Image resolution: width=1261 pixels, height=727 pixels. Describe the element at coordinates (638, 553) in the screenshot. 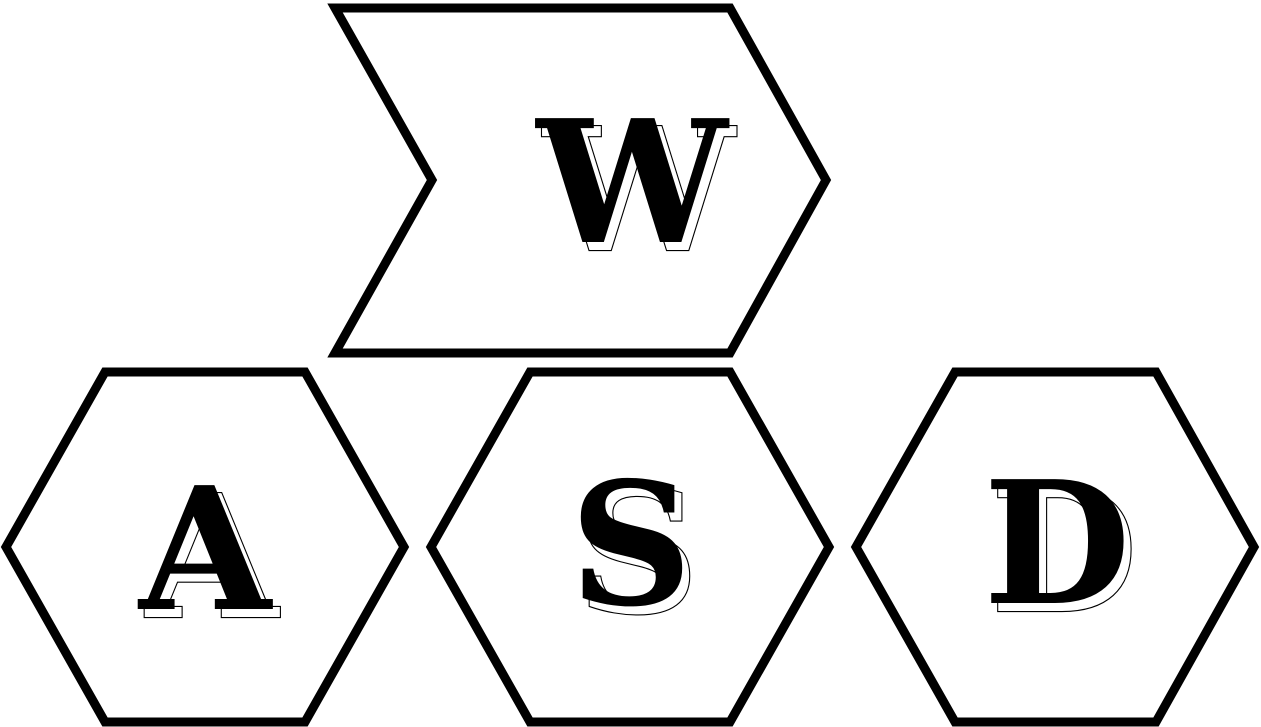

I see `key-s-shadow: S` at that location.